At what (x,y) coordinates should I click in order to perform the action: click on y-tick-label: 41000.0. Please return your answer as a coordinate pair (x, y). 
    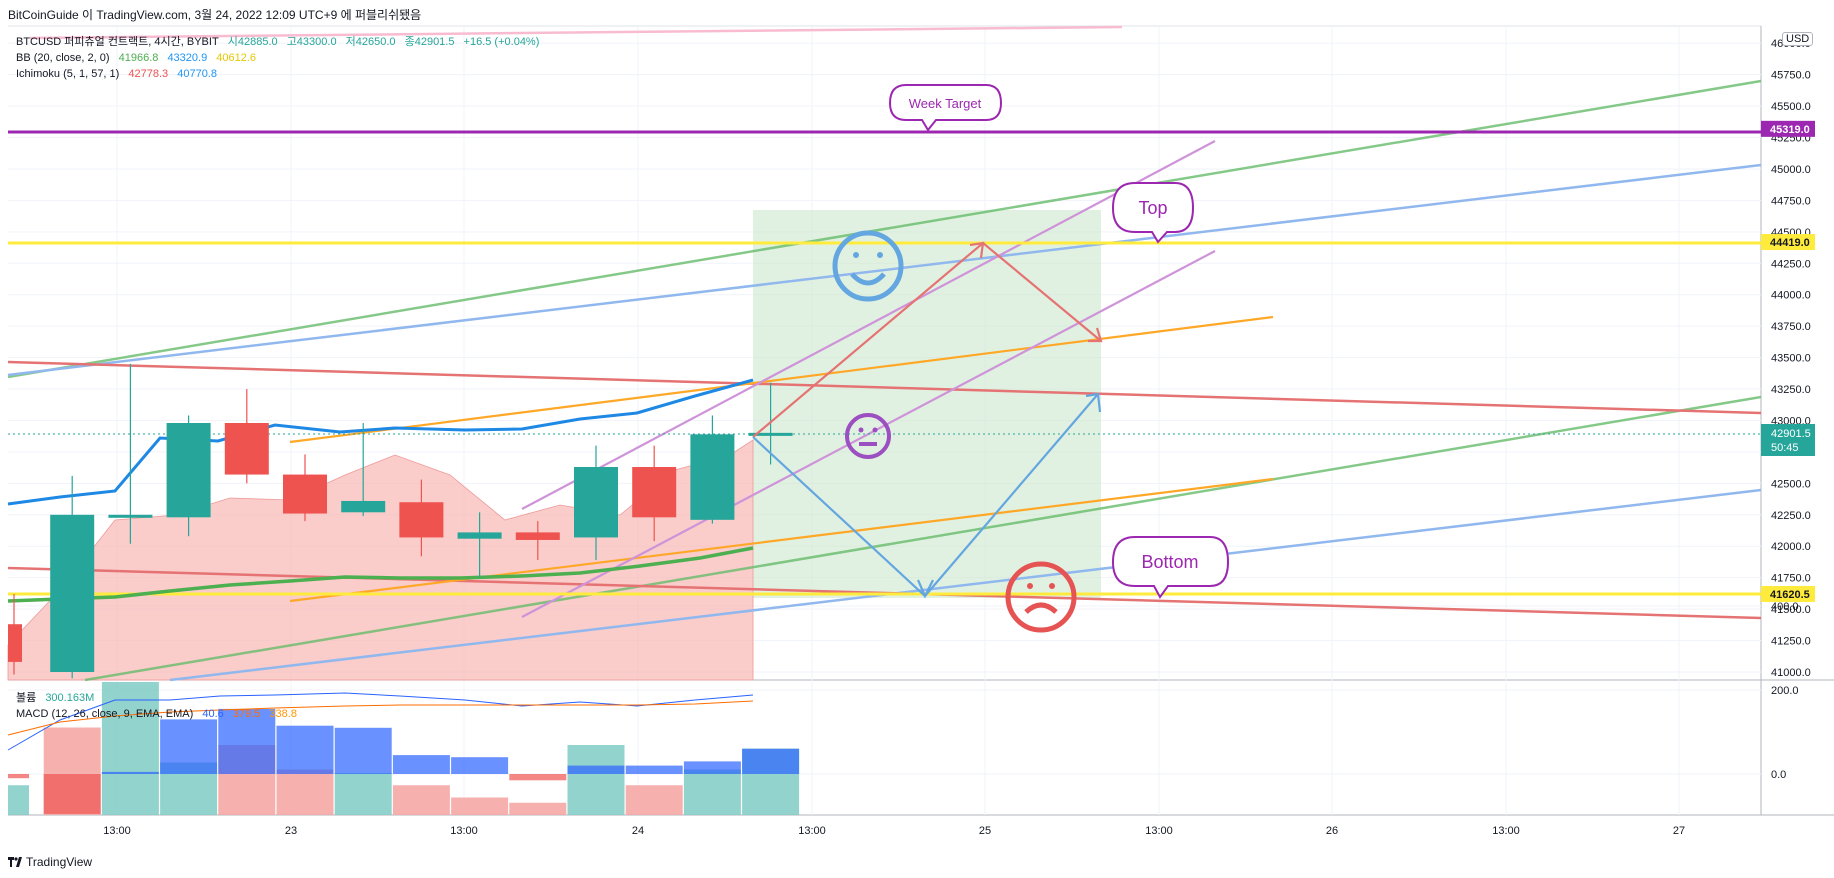
    Looking at the image, I should click on (1791, 673).